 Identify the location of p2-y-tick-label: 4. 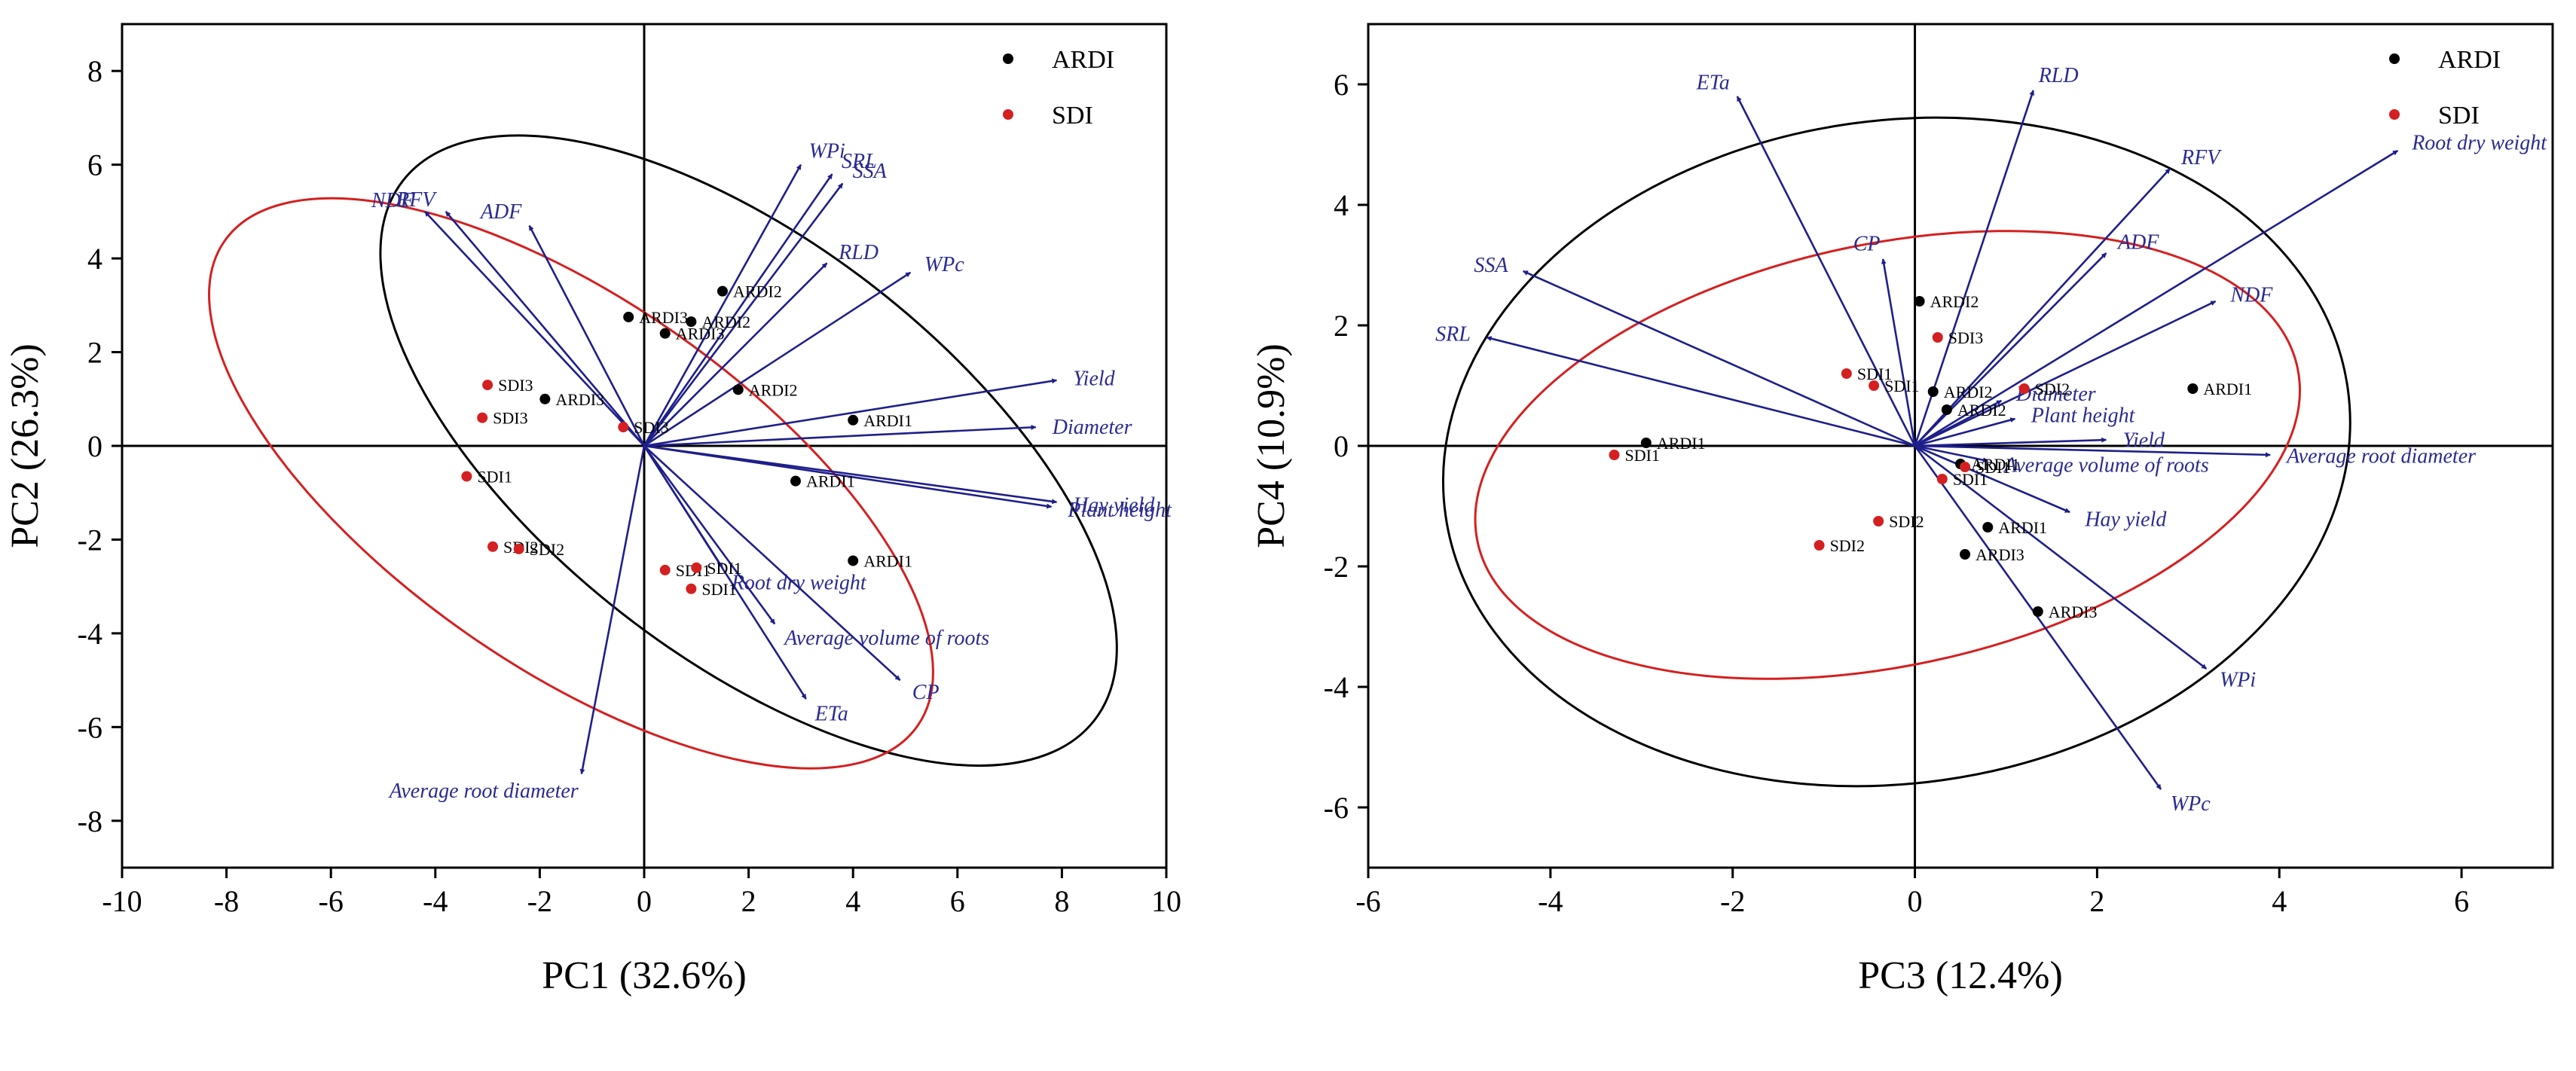
(1341, 205).